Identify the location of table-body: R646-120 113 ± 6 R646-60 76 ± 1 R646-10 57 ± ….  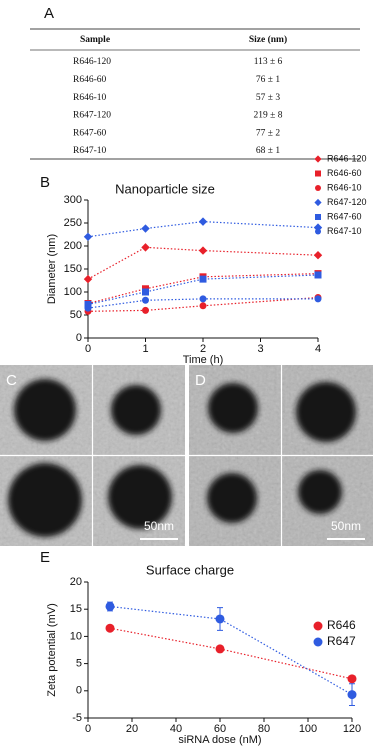
(178, 106).